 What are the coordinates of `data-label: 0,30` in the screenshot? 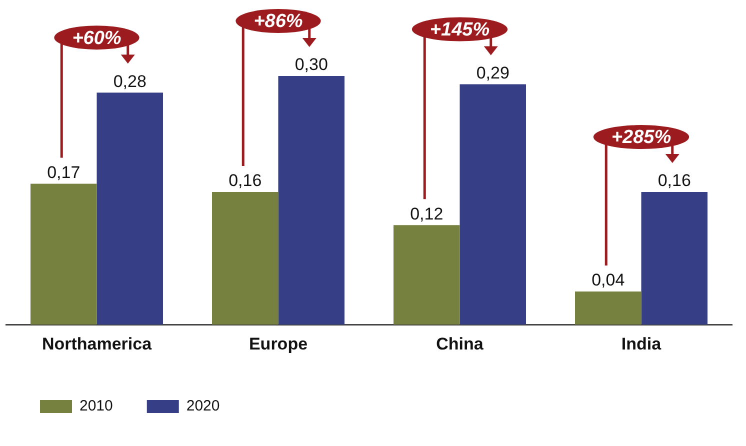 It's located at (311, 64).